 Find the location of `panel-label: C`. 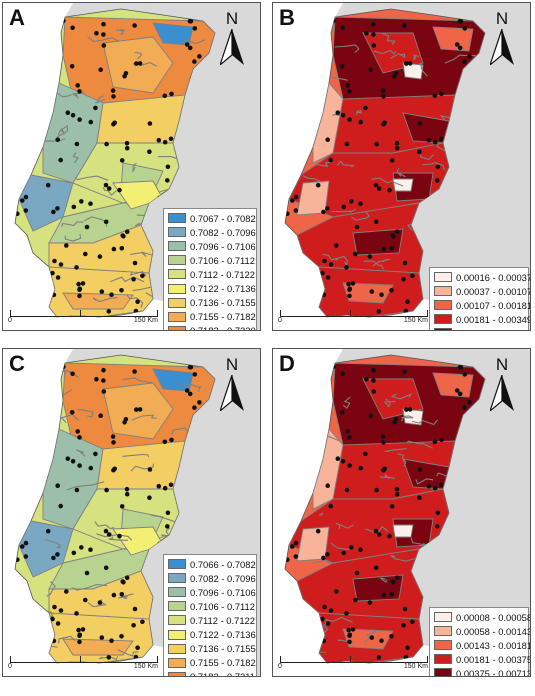

panel-label: C is located at coordinates (17, 363).